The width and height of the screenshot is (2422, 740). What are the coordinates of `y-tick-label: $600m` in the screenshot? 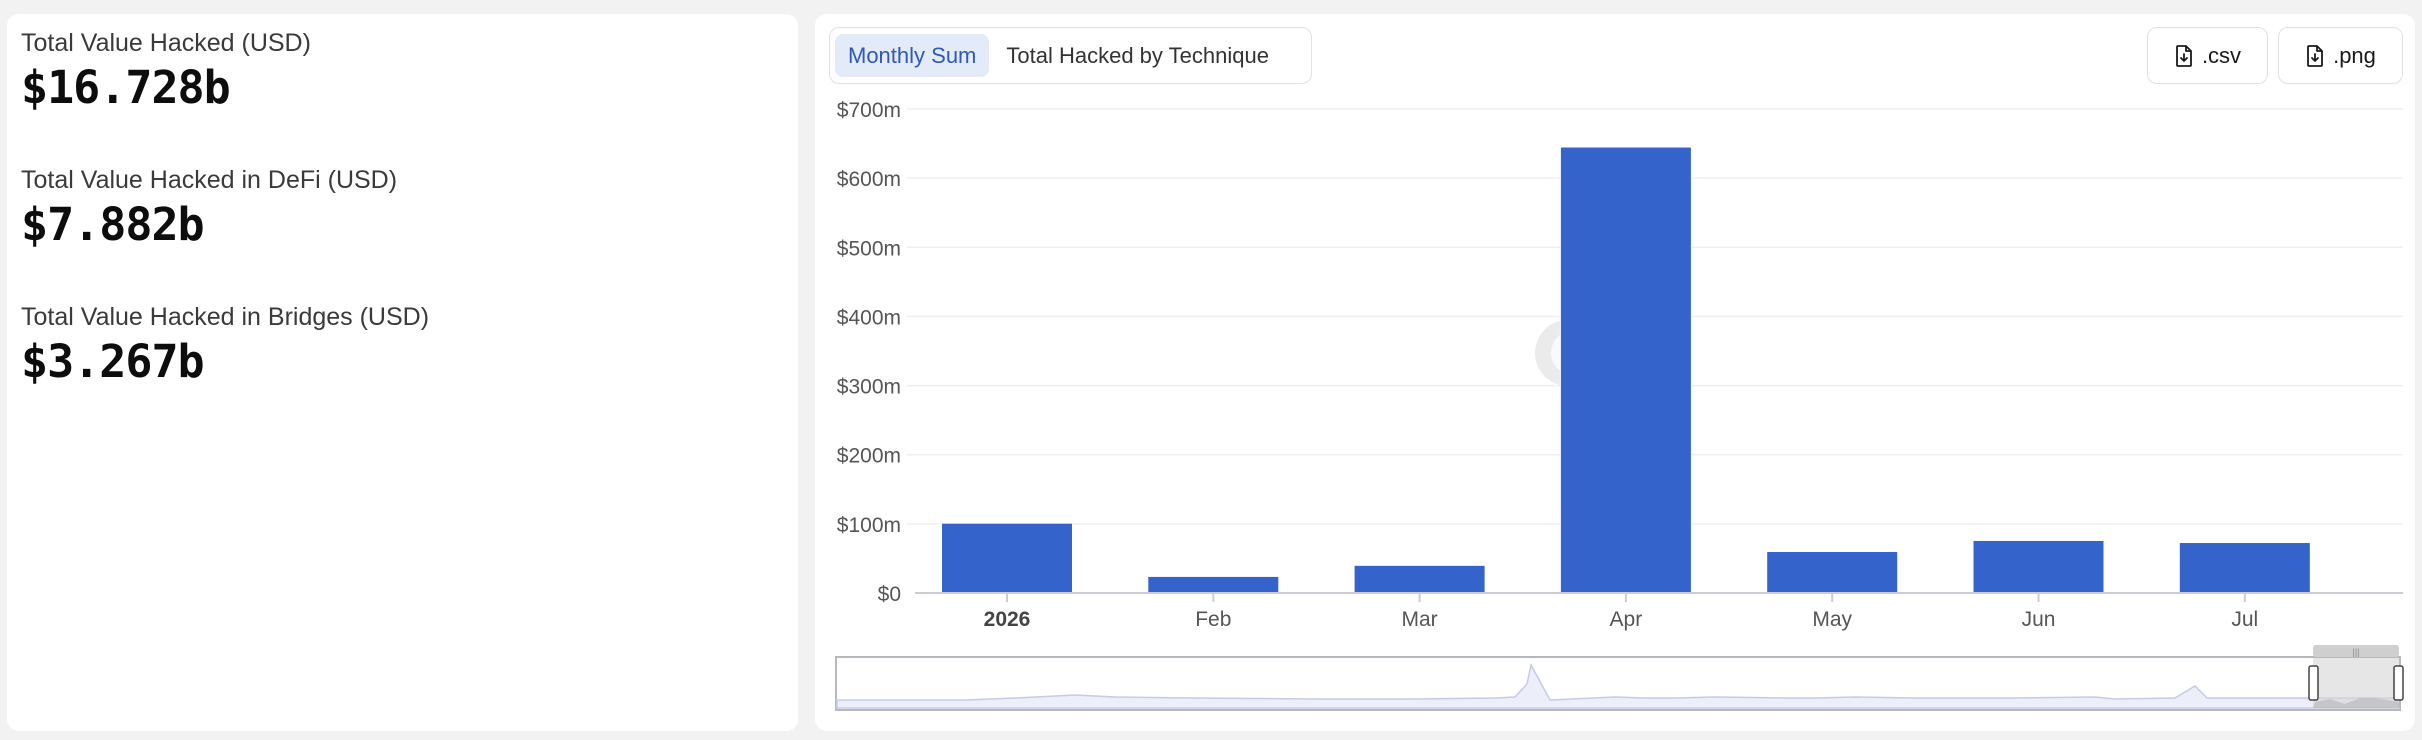 It's located at (869, 179).